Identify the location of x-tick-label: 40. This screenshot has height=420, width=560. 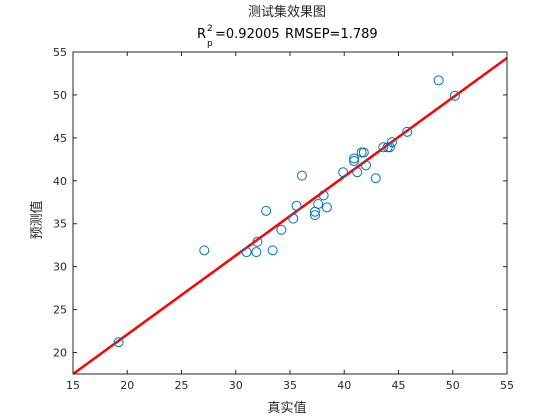
(344, 385).